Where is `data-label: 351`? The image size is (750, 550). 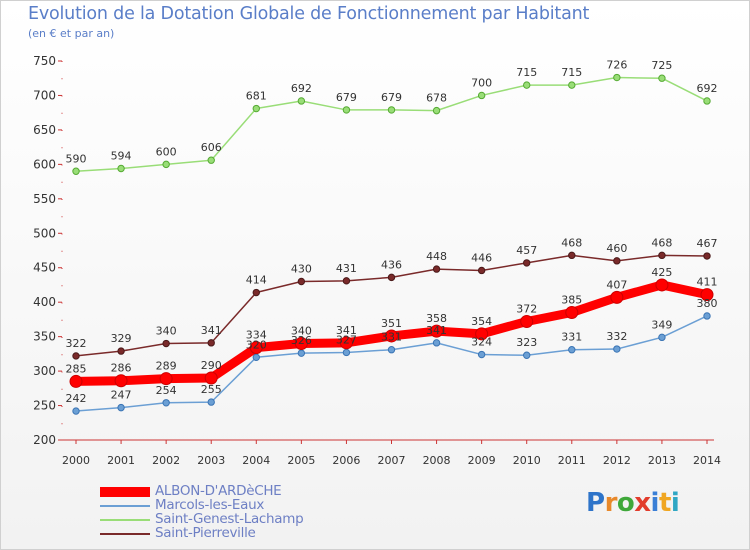 data-label: 351 is located at coordinates (391, 323).